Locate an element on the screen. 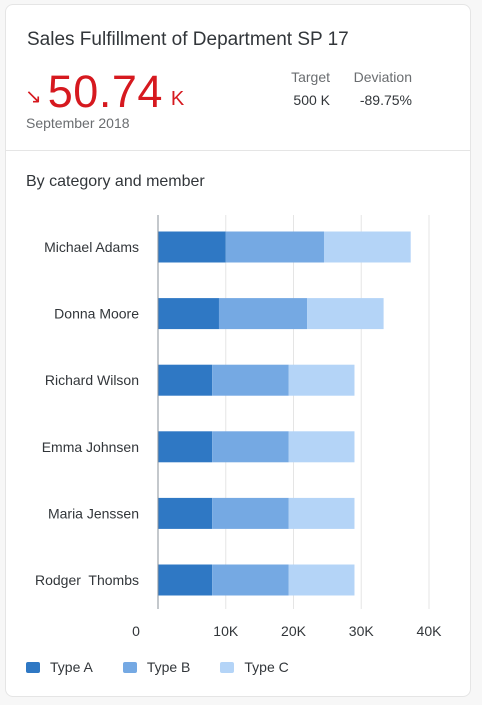 The width and height of the screenshot is (482, 705). kpi-value: 50.74 is located at coordinates (105, 91).